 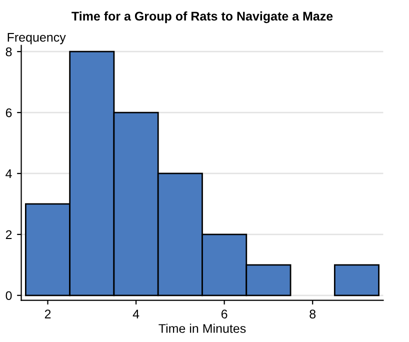 What do you see at coordinates (202, 328) in the screenshot?
I see `x-axis-title: Time in Minutes` at bounding box center [202, 328].